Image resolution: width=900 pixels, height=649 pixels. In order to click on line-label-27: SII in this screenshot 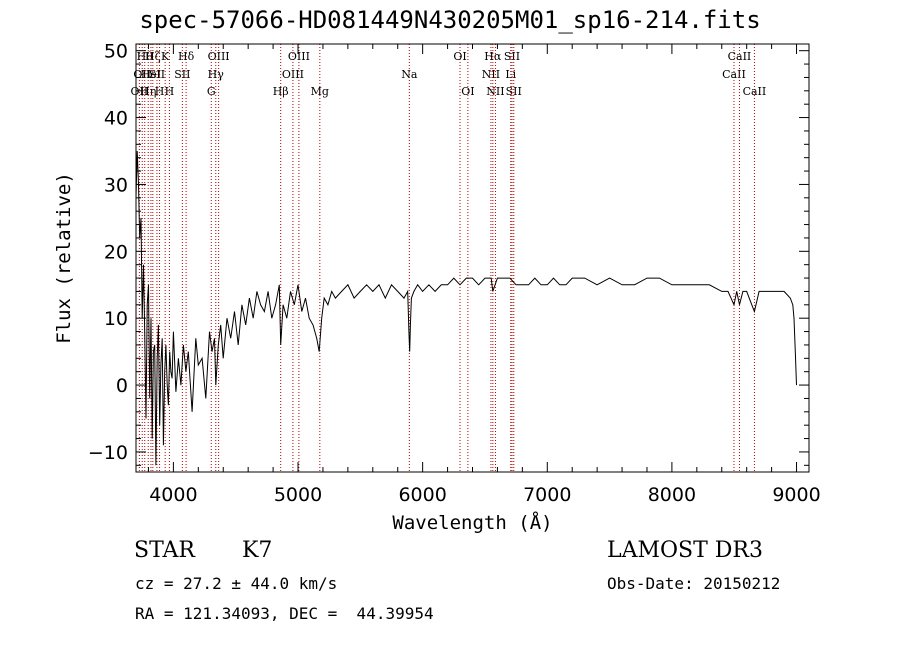, I will do `click(514, 91)`.